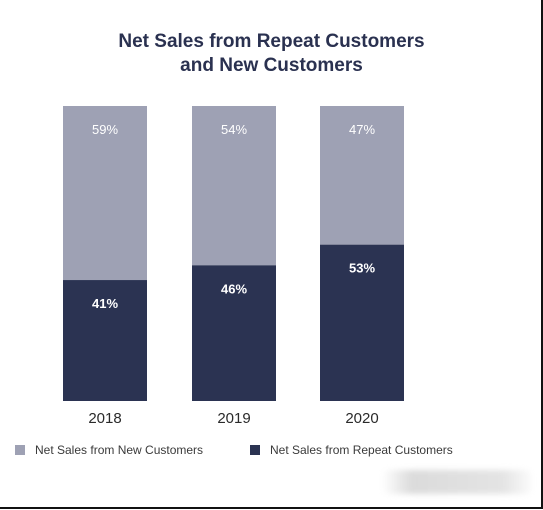 This screenshot has height=510, width=543. What do you see at coordinates (255, 450) in the screenshot?
I see `legend-swatch-repeat` at bounding box center [255, 450].